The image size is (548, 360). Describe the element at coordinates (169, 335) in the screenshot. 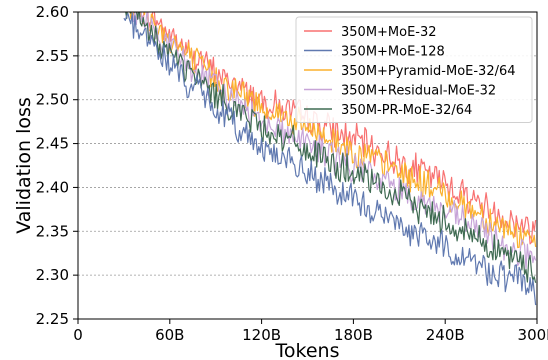

I see `x-tick-label: 60B` at that location.